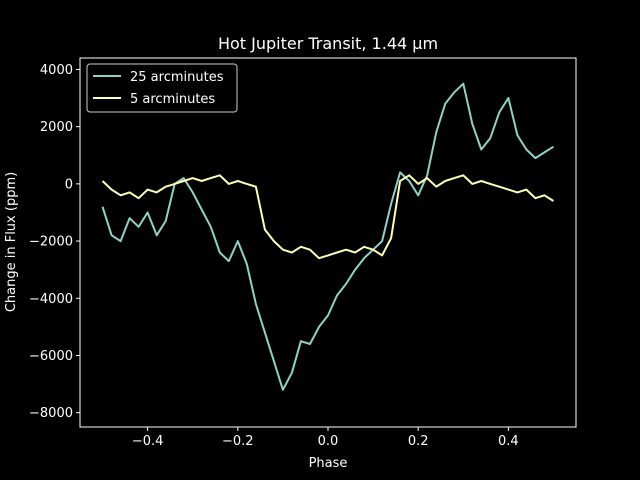 The width and height of the screenshot is (640, 480). I want to click on x-tick-label: 0.2, so click(418, 441).